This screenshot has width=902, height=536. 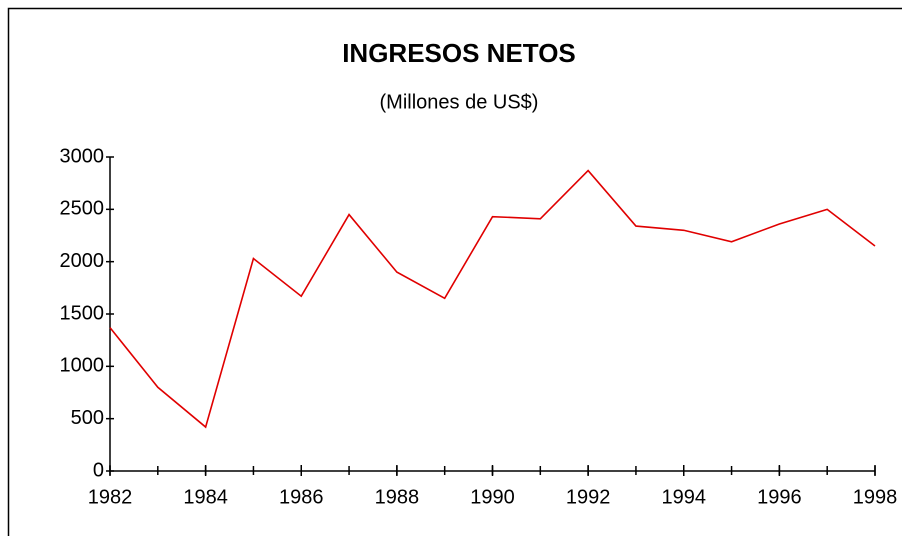 I want to click on chart-subtitle: (Millones de US$), so click(x=459, y=102).